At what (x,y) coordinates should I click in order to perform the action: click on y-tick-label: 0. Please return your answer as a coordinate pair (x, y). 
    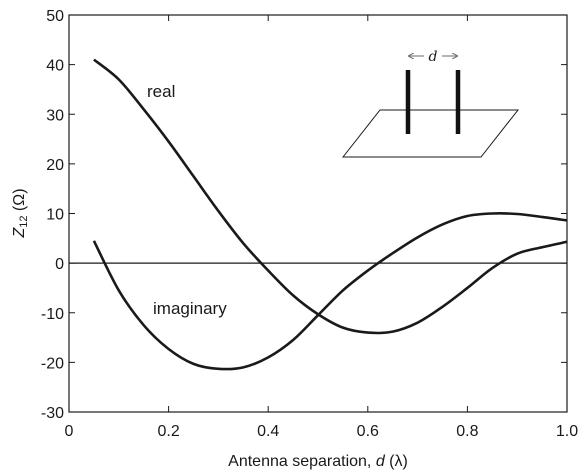
    Looking at the image, I should click on (59, 264).